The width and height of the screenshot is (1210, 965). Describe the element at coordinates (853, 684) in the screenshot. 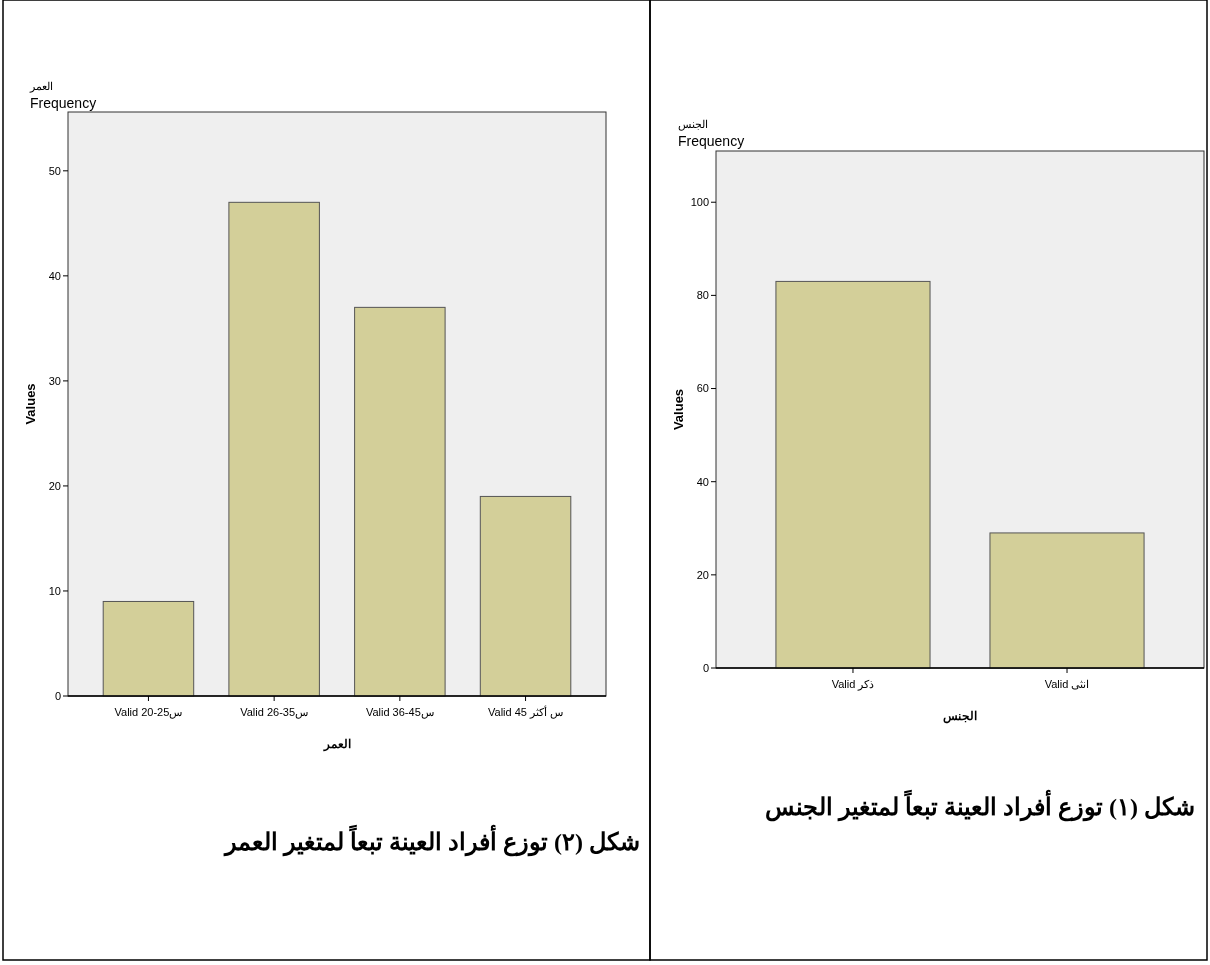

I see `x-tick-label: Valid ذكر` at that location.